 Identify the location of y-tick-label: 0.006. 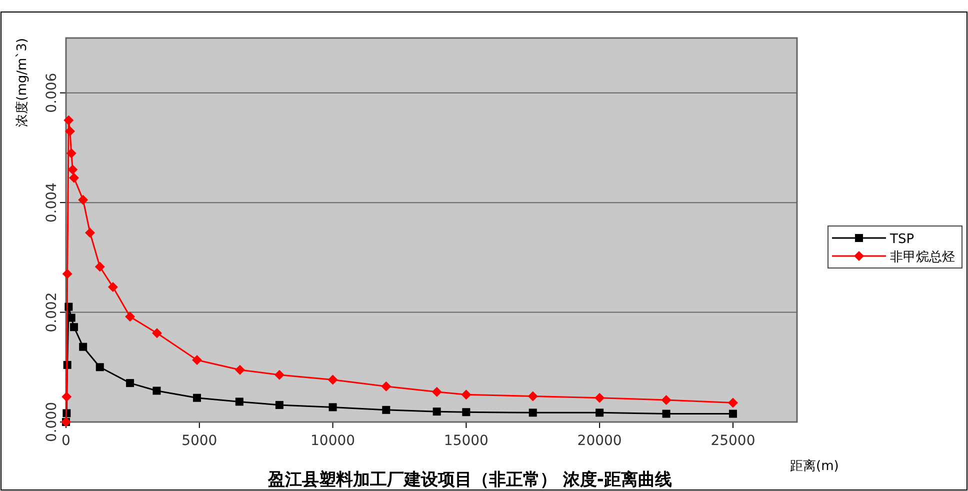
(52, 92).